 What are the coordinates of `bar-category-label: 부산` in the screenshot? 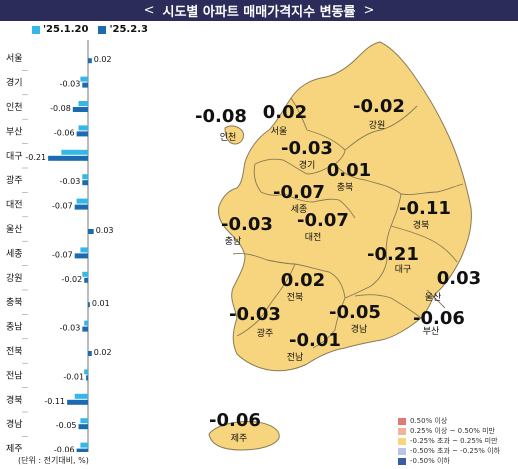 It's located at (14, 131).